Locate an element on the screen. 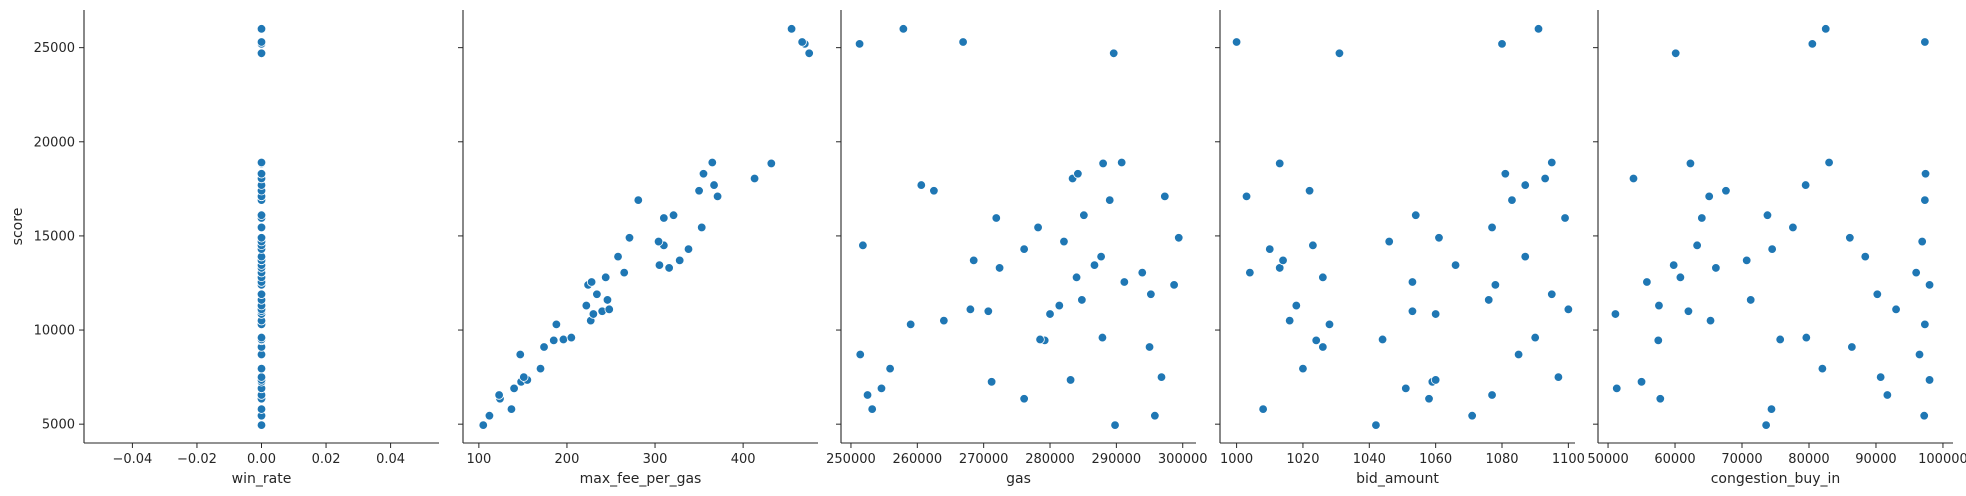  y-axis-label: score is located at coordinates (18, 227).